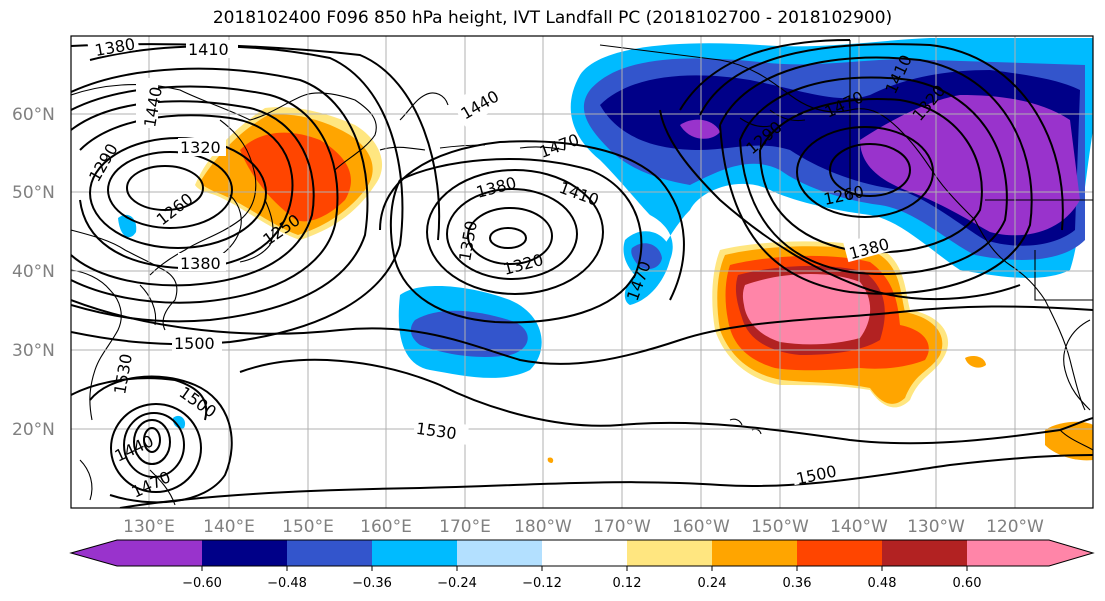  What do you see at coordinates (967, 583) in the screenshot?
I see `colorbar-tick-label: 0.60` at bounding box center [967, 583].